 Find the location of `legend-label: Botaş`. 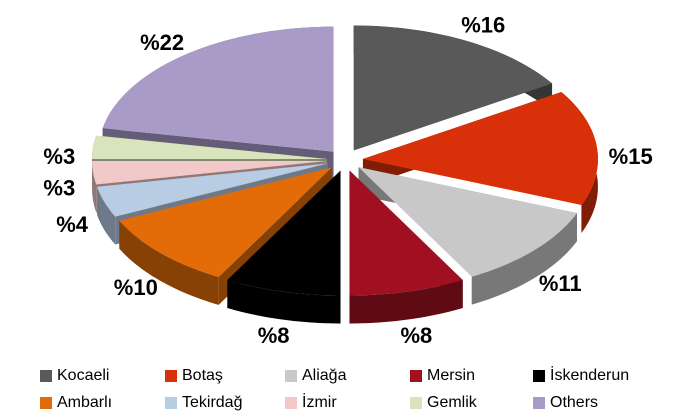

legend-label: Botaş is located at coordinates (202, 375).